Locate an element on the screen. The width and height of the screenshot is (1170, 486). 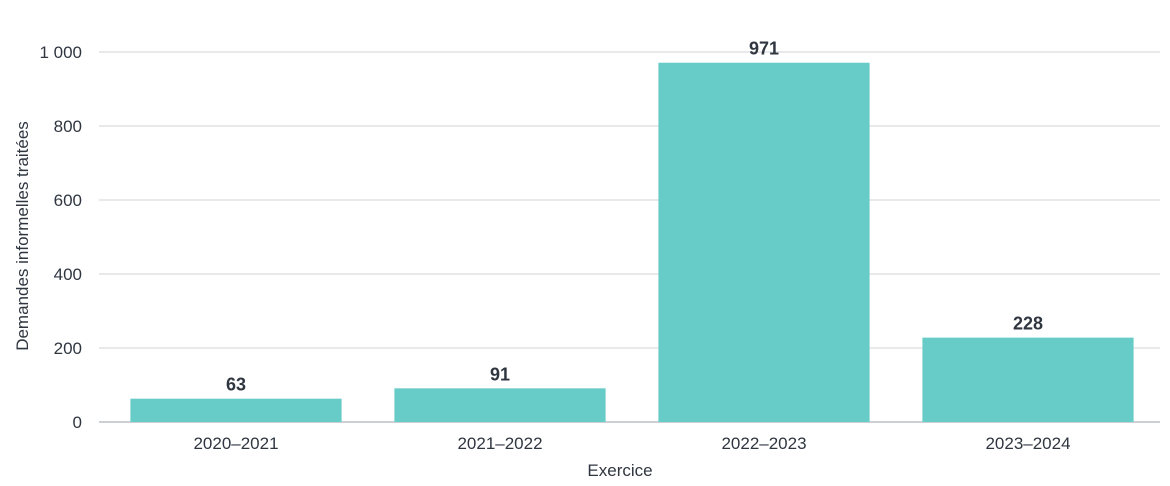
bar-value-label: 971 is located at coordinates (764, 49).